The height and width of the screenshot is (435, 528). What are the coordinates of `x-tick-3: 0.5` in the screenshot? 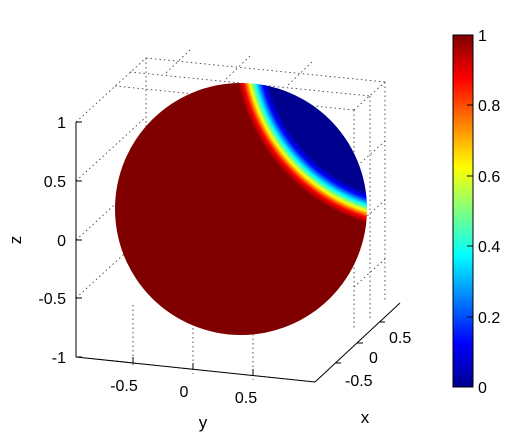 It's located at (400, 338).